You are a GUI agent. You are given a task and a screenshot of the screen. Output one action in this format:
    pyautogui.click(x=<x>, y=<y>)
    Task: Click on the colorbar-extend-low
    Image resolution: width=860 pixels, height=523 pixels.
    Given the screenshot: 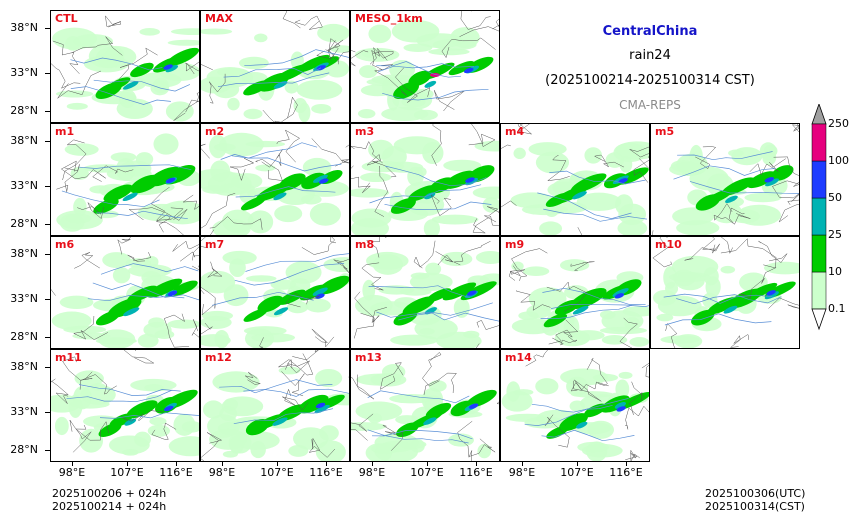 What is the action you would take?
    pyautogui.click(x=819, y=319)
    